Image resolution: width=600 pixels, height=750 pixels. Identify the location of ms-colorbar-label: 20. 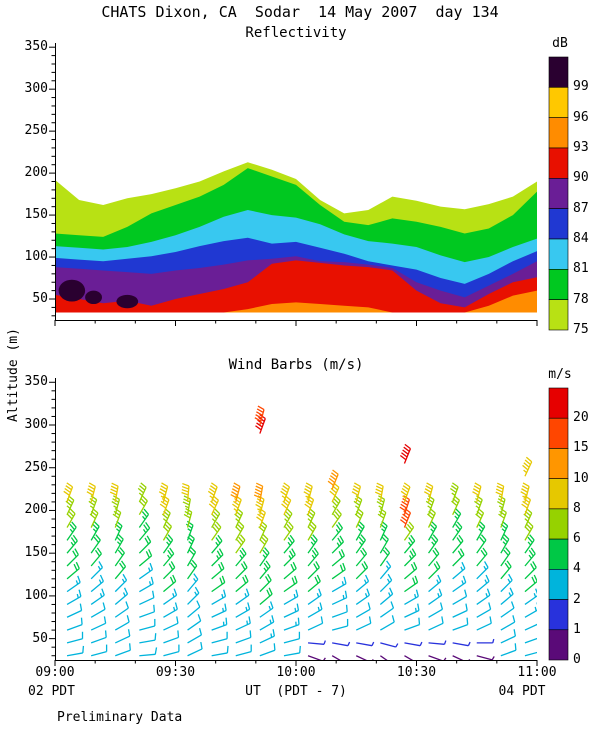
(581, 418).